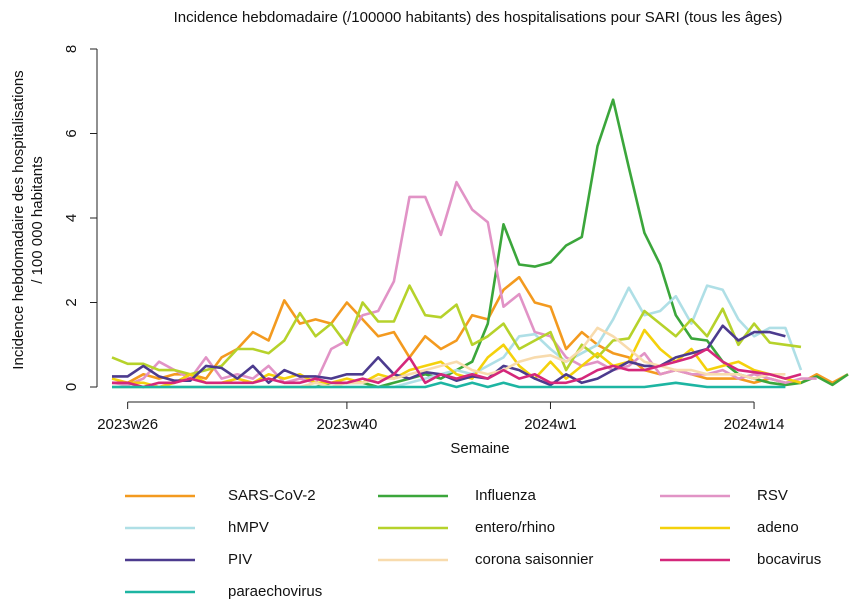 The image size is (851, 603). What do you see at coordinates (534, 559) in the screenshot?
I see `legend-label: corona saisonnier` at bounding box center [534, 559].